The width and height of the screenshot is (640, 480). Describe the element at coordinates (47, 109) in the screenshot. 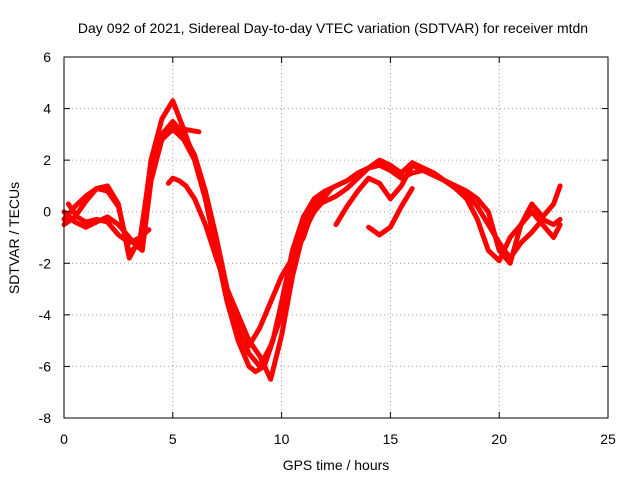

I see `y-tick-label: 4` at that location.